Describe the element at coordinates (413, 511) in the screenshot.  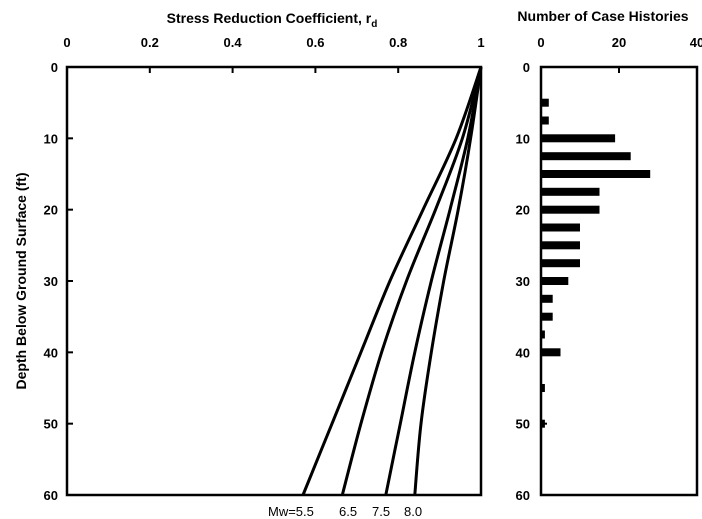
I see `mw-label-8-0: 8.0` at that location.